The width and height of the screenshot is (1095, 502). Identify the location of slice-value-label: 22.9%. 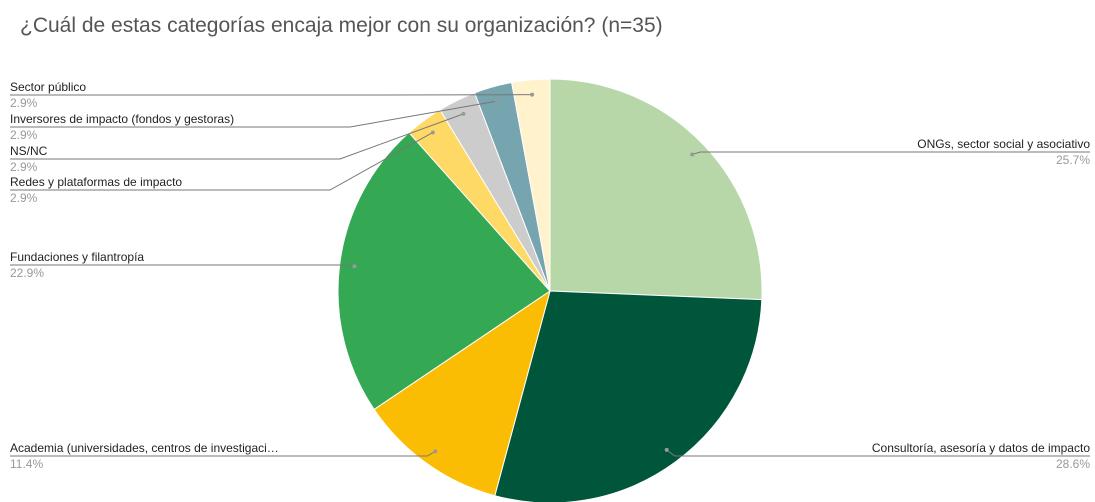
(27, 273).